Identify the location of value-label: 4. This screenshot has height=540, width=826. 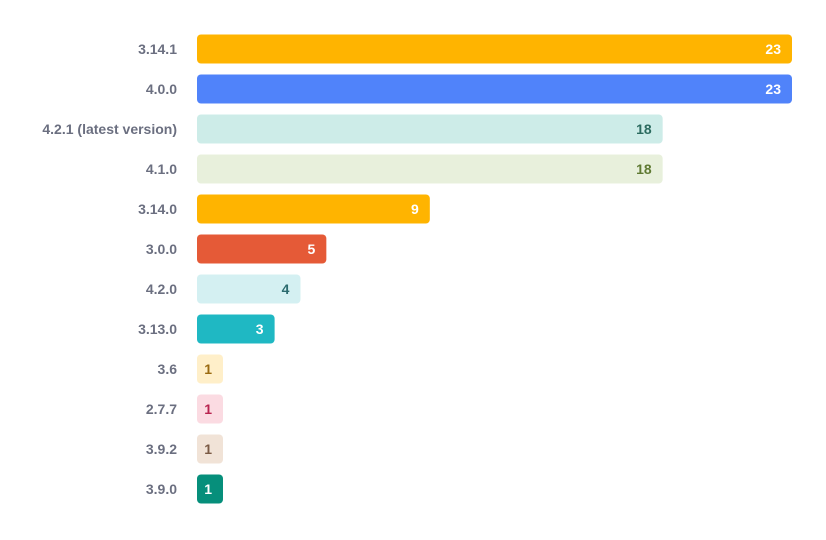
(286, 289).